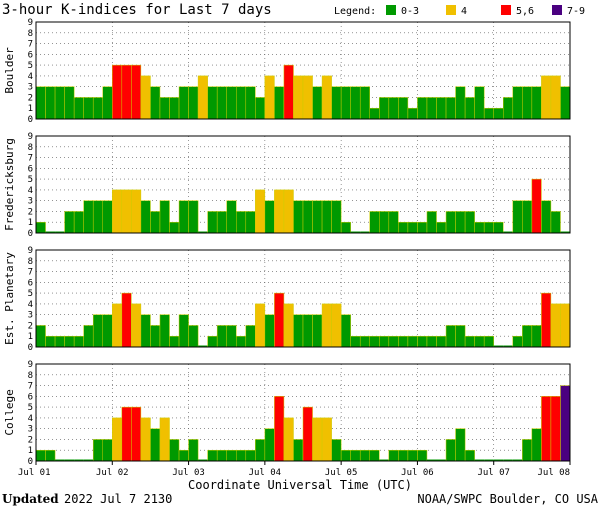 The image size is (600, 510). Describe the element at coordinates (118, 499) in the screenshot. I see `updated-value: 2022 Jul 7 2130` at that location.